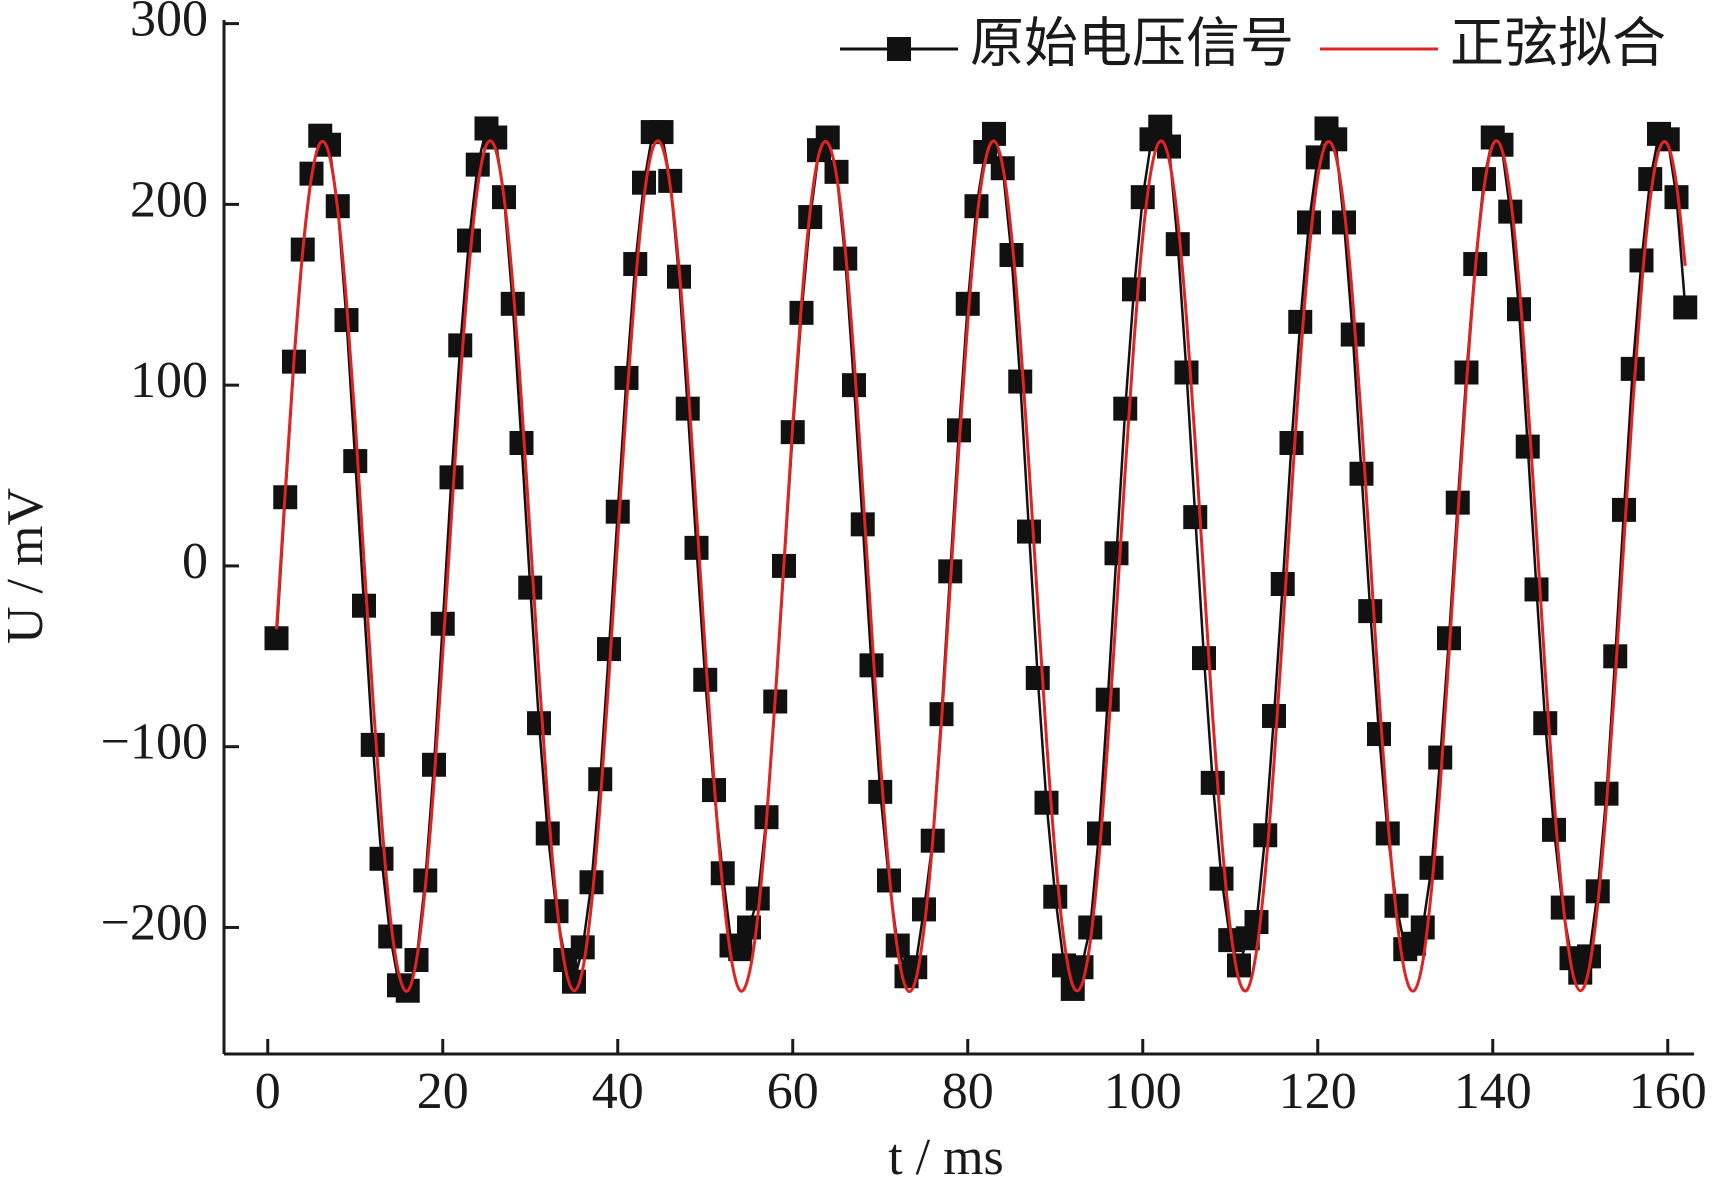 The width and height of the screenshot is (1716, 1188). Describe the element at coordinates (1318, 1091) in the screenshot. I see `x-tick-label: 120` at that location.